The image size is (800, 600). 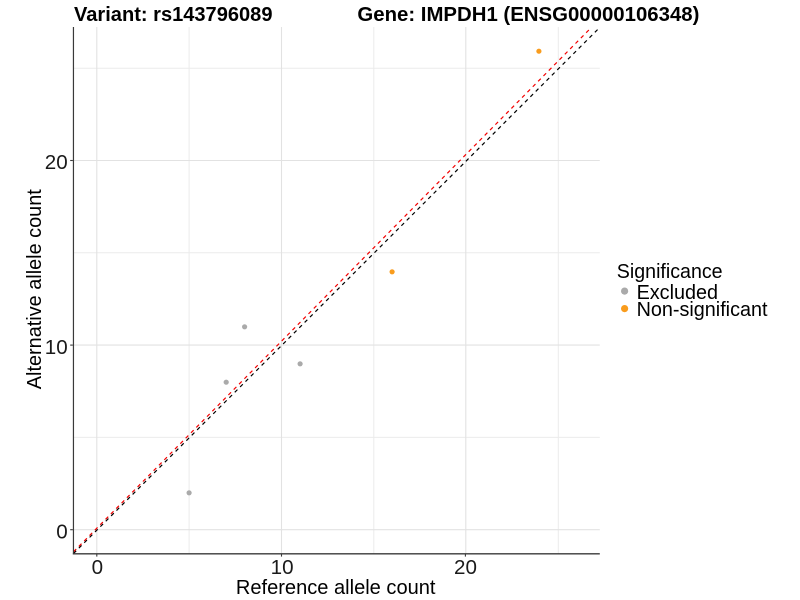 What do you see at coordinates (670, 271) in the screenshot?
I see `svg-text: Significance` at bounding box center [670, 271].